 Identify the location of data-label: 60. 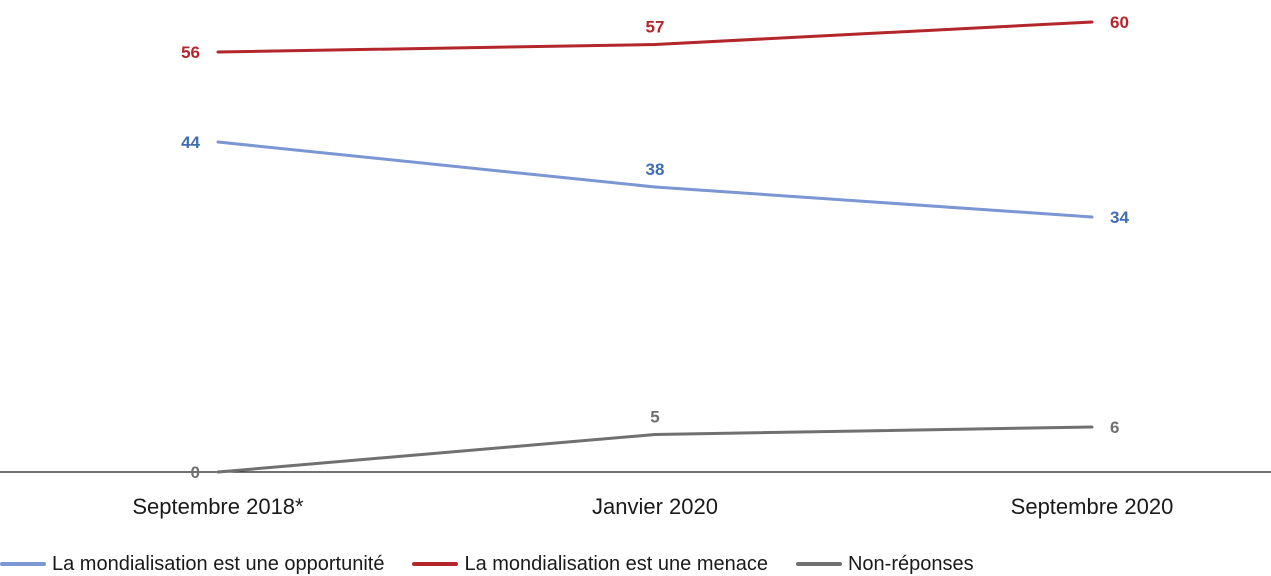
(1119, 22).